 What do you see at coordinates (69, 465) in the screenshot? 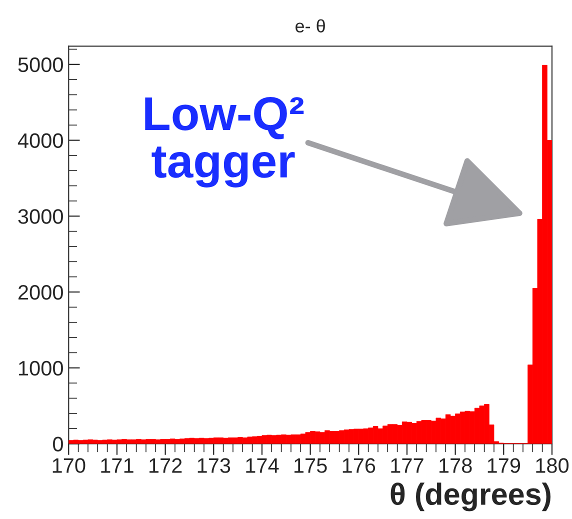
I see `x-tick-label: 170` at bounding box center [69, 465].